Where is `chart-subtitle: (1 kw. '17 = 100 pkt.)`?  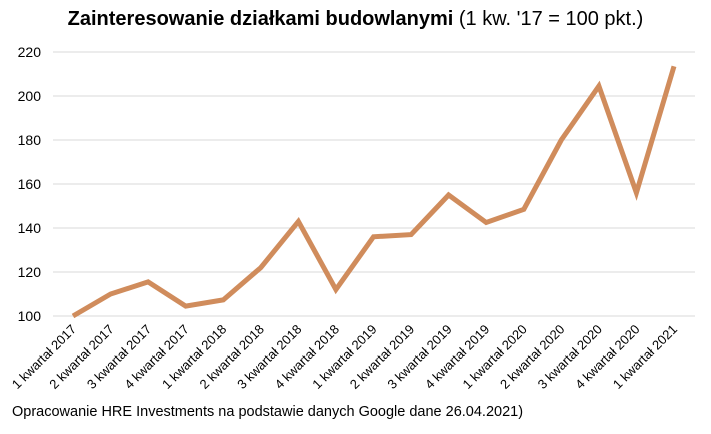 chart-subtitle: (1 kw. '17 = 100 pkt.) is located at coordinates (551, 19).